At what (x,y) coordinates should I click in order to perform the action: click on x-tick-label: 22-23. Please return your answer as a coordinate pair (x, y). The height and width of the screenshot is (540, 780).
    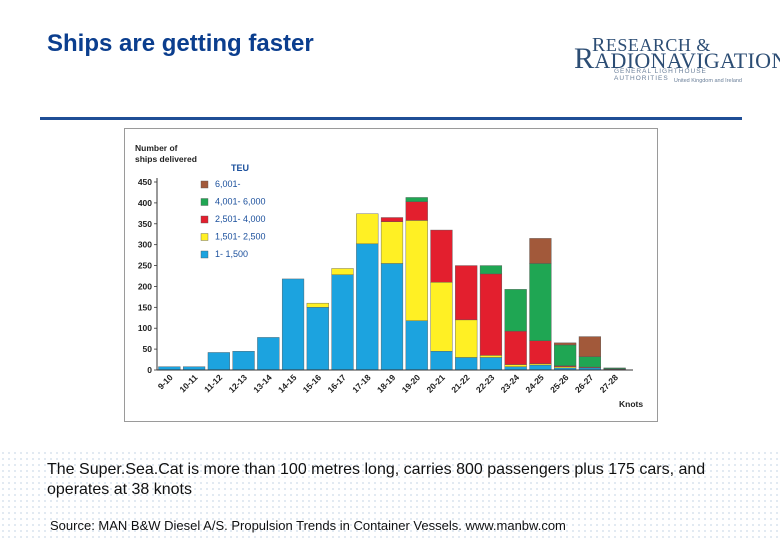
    Looking at the image, I should click on (485, 383).